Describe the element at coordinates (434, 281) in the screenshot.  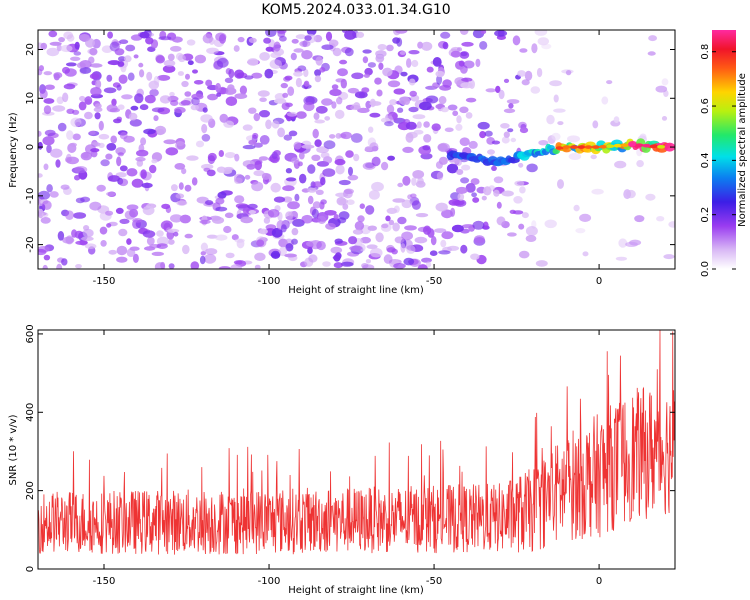
I see `x-tick-label: -50` at that location.